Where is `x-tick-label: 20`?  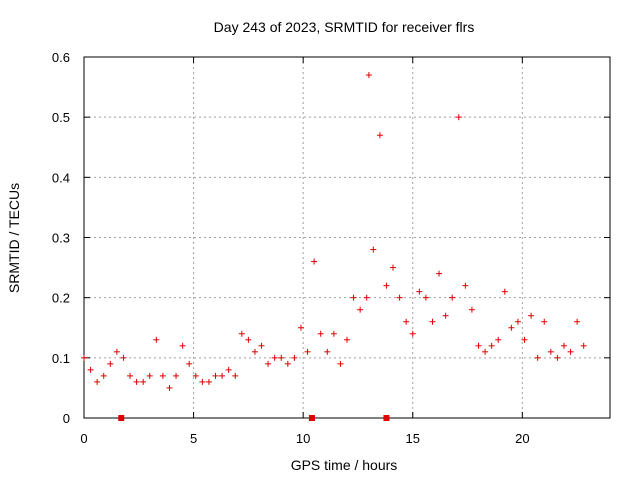 x-tick-label: 20 is located at coordinates (522, 438).